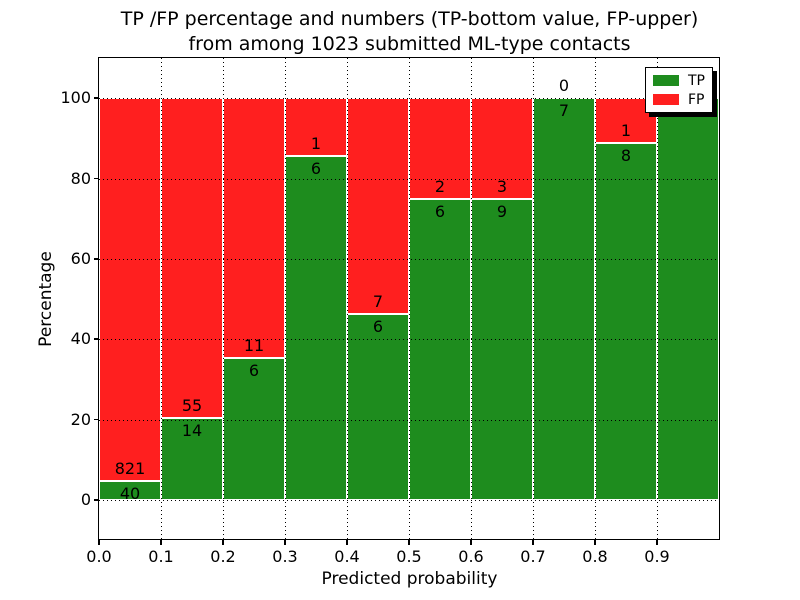 The height and width of the screenshot is (600, 800). I want to click on y-axis-label: Percentage, so click(46, 299).